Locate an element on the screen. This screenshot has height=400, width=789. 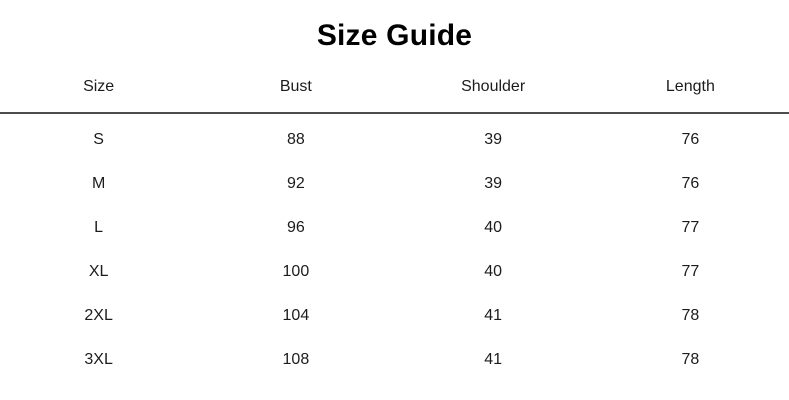
table-row: L 96 40 77 is located at coordinates (394, 228).